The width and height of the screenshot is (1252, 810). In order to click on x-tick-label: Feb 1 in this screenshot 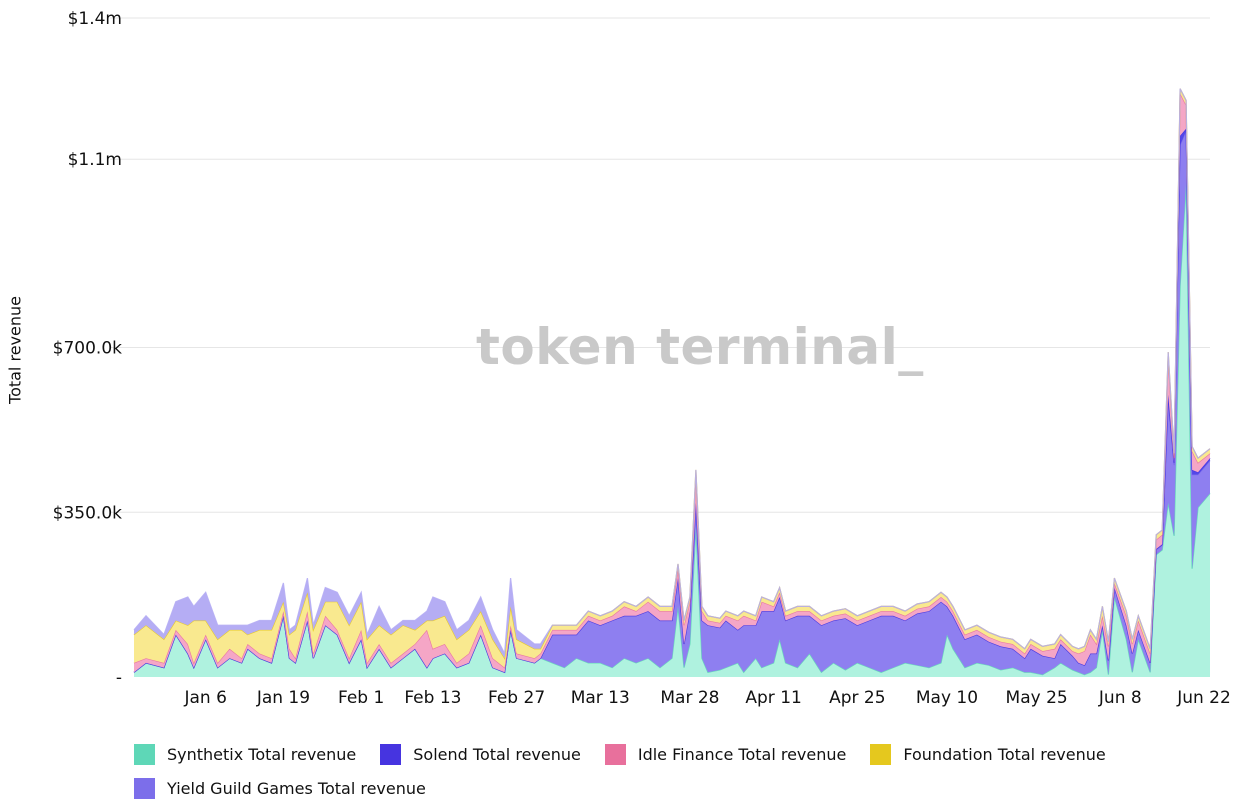, I will do `click(361, 698)`.